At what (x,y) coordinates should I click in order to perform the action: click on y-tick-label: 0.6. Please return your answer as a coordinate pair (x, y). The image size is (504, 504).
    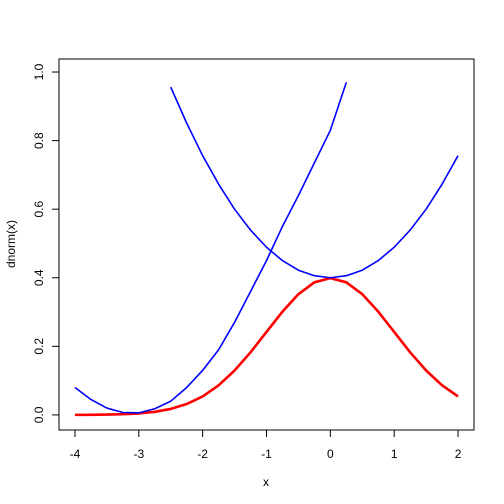
    Looking at the image, I should click on (39, 209).